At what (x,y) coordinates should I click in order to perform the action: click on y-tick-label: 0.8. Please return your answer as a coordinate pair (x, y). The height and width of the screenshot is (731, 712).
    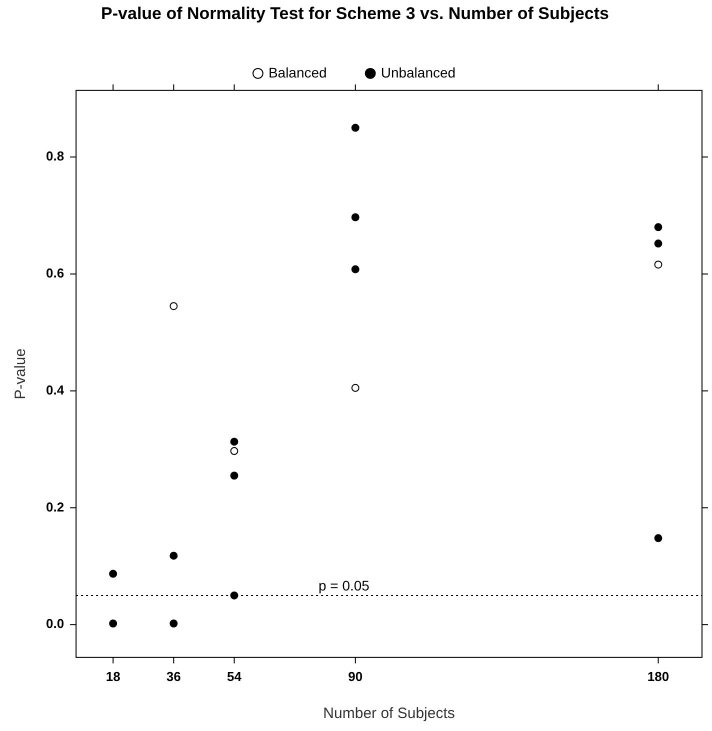
    Looking at the image, I should click on (55, 156).